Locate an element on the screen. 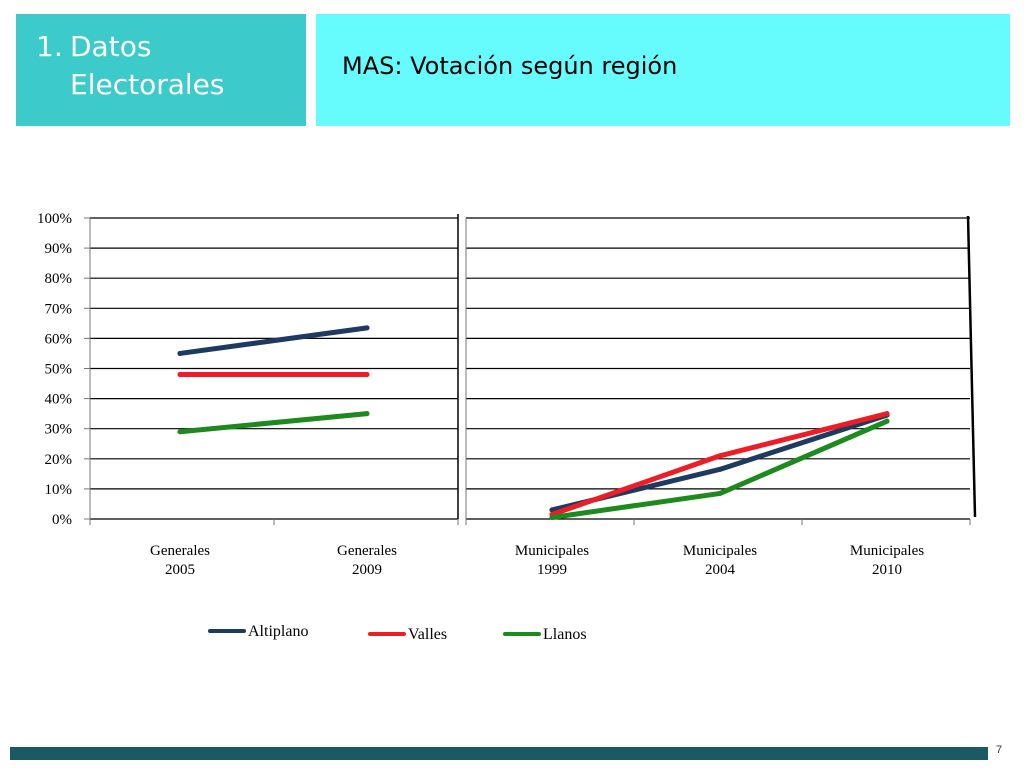 The height and width of the screenshot is (768, 1024). section-header-box: 1. Datos Electorales is located at coordinates (161, 70).